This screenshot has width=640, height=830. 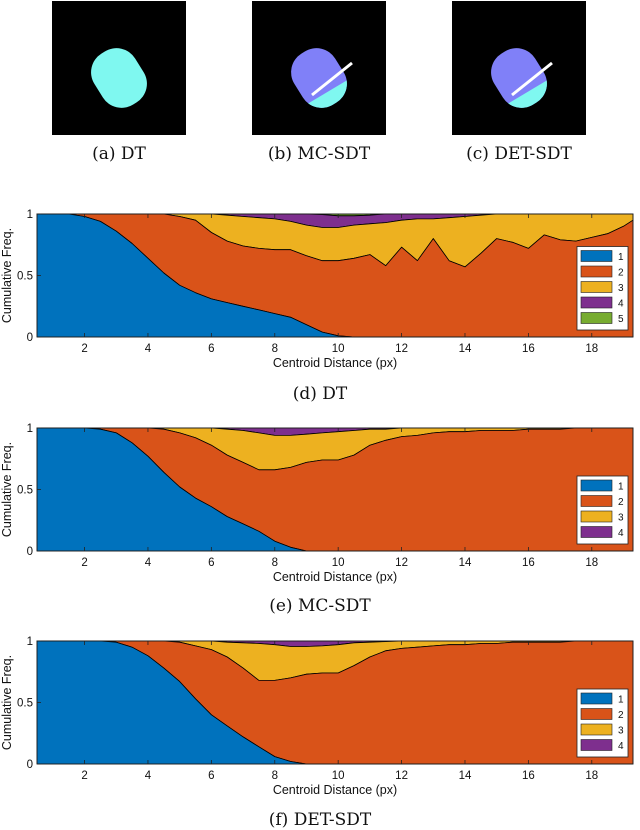 I want to click on chart-caption-d: (d) DT, so click(x=320, y=394).